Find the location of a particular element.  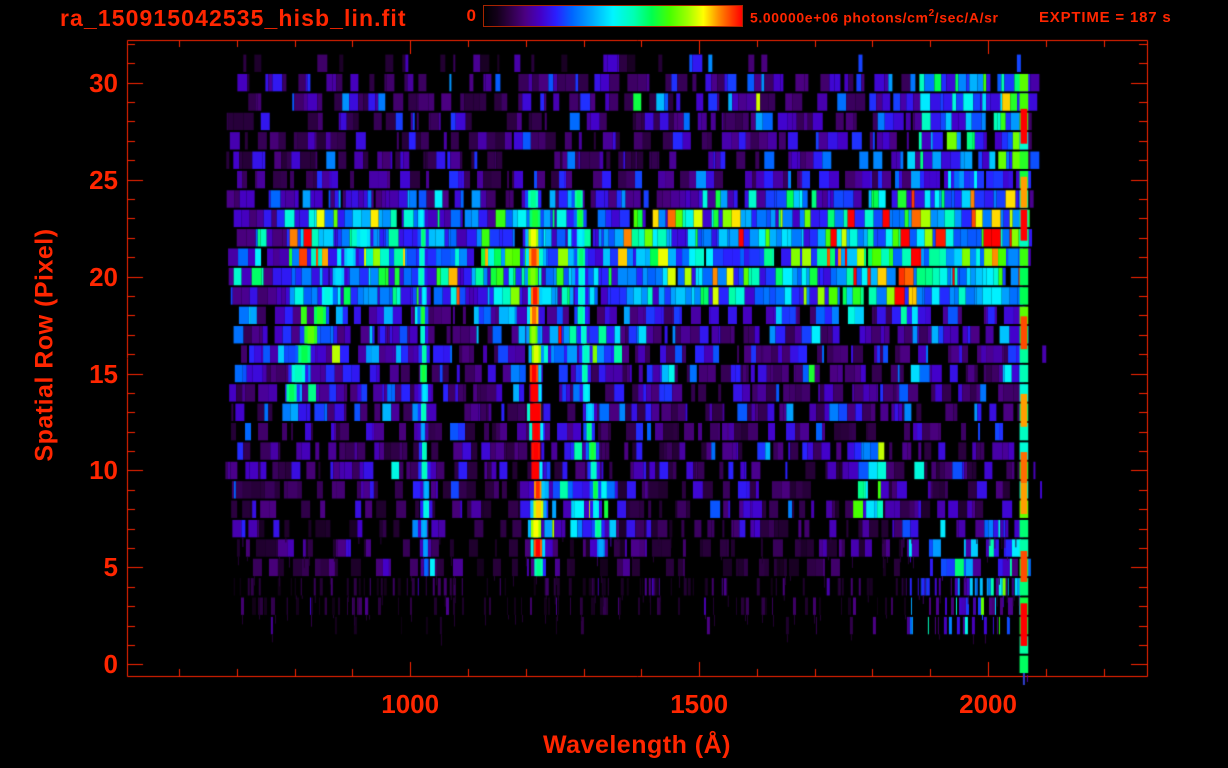

flux-unit-prefix: photons/cm is located at coordinates (883, 17).